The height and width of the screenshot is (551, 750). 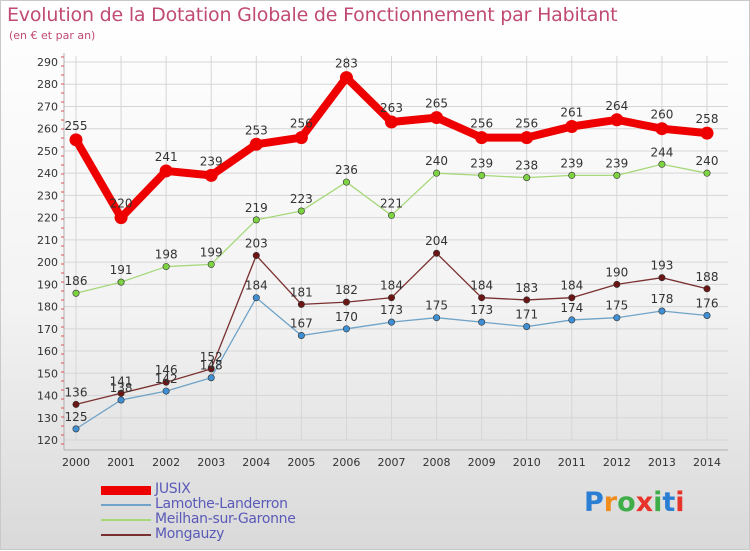 What do you see at coordinates (391, 203) in the screenshot?
I see `data-label: 221` at bounding box center [391, 203].